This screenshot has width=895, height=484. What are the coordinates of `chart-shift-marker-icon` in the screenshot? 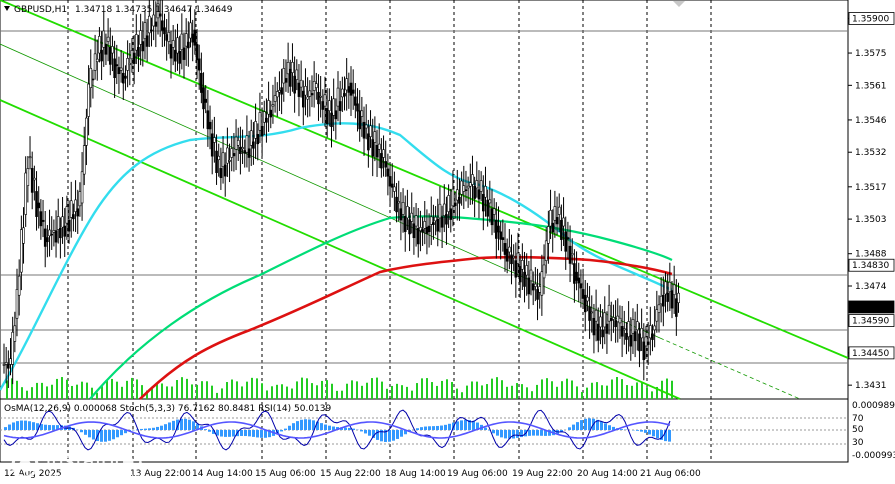 It's located at (679, 4).